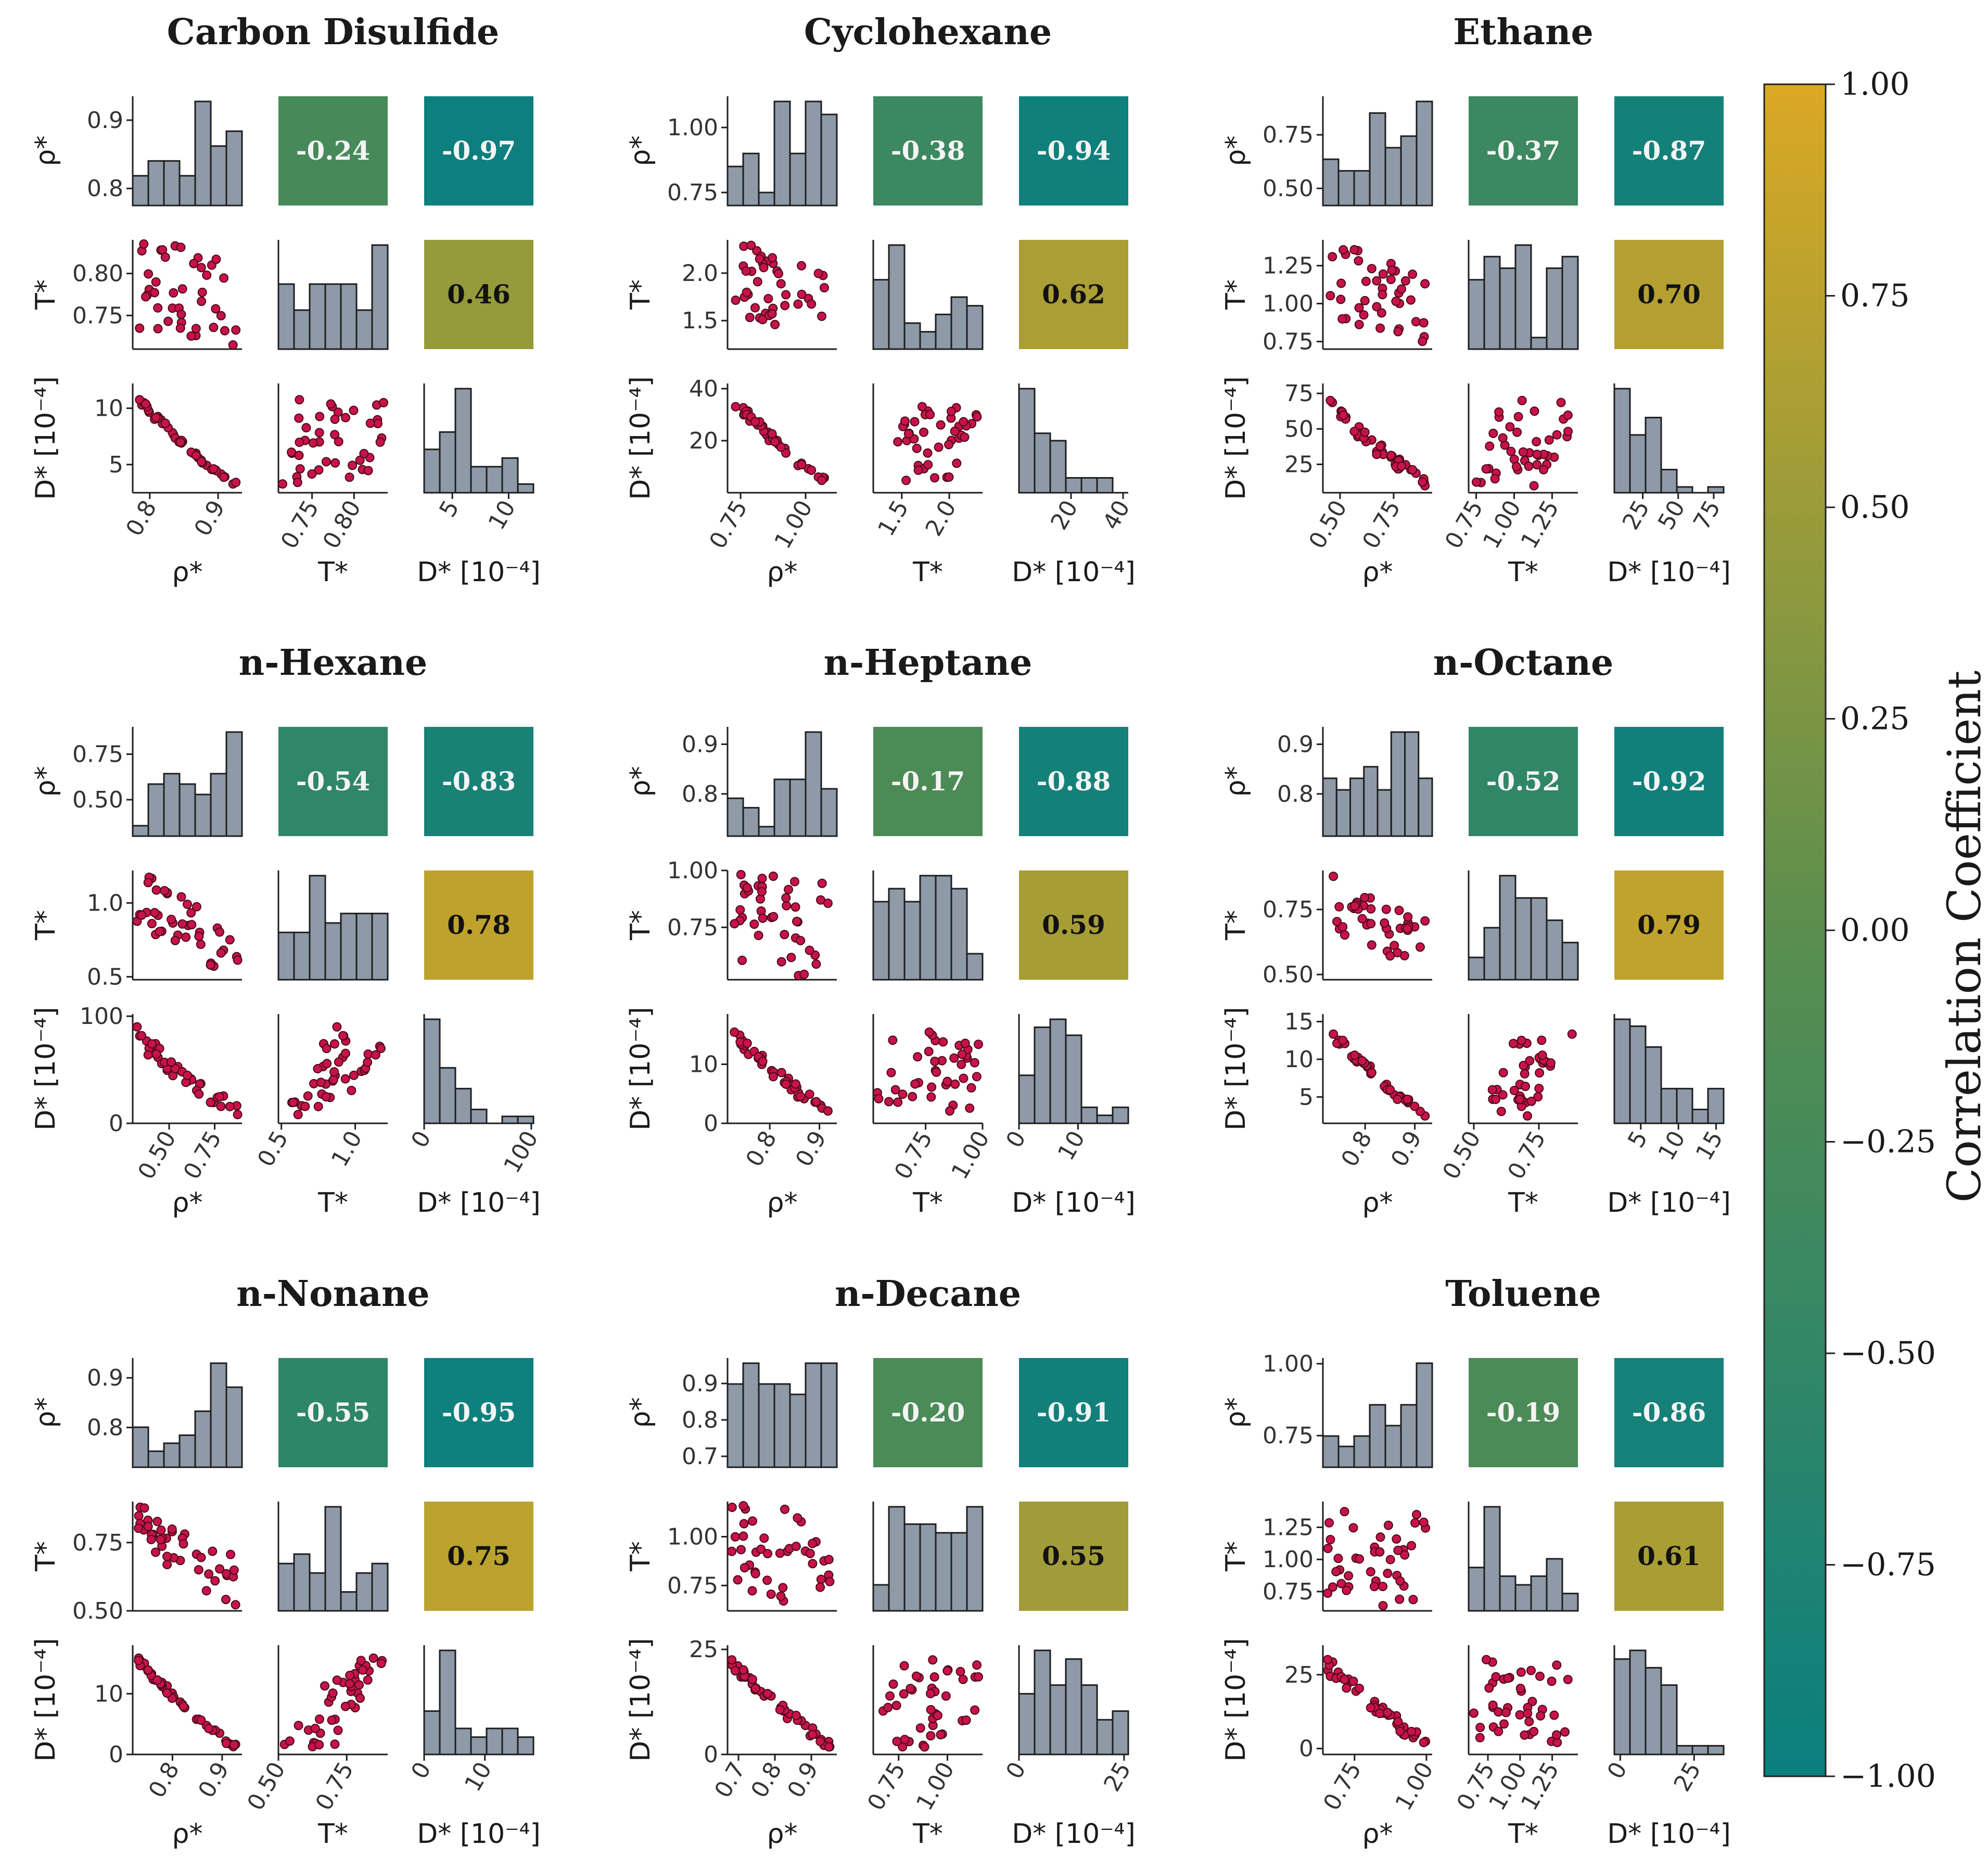 This screenshot has width=1988, height=1871. Describe the element at coordinates (1306, 1749) in the screenshot. I see `y-tick-label: 0` at that location.